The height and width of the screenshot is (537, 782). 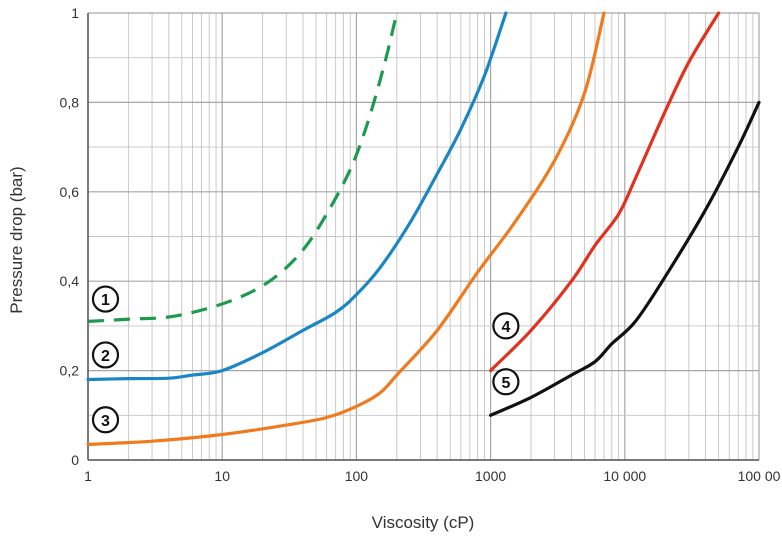 What do you see at coordinates (423, 522) in the screenshot?
I see `x-axis-title: Viscosity (cP)` at bounding box center [423, 522].